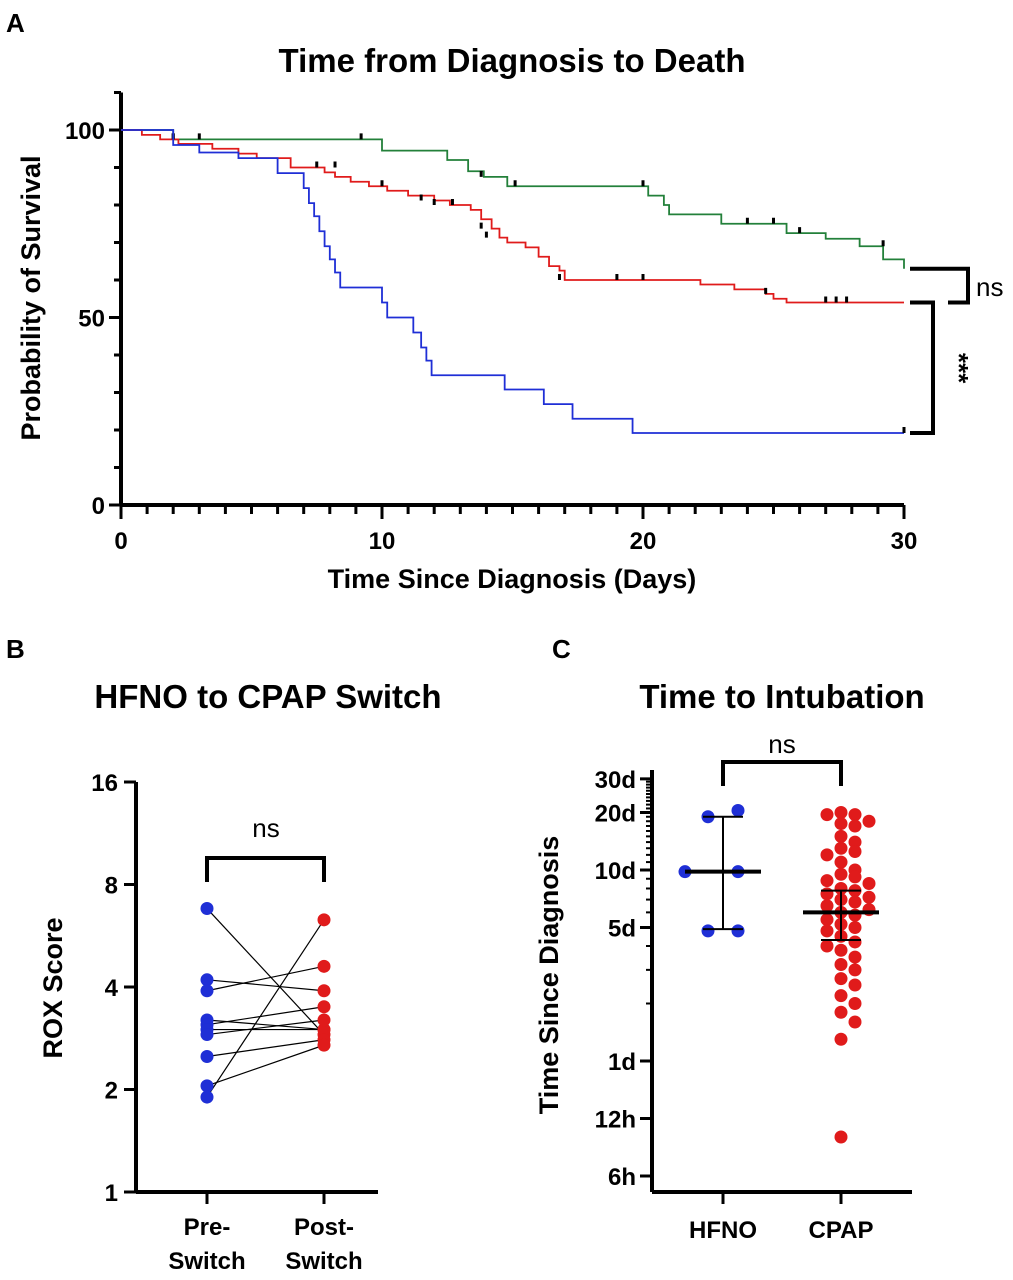  What do you see at coordinates (841, 1230) in the screenshot?
I see `panel-c-x-tick-label: CPAP` at bounding box center [841, 1230].